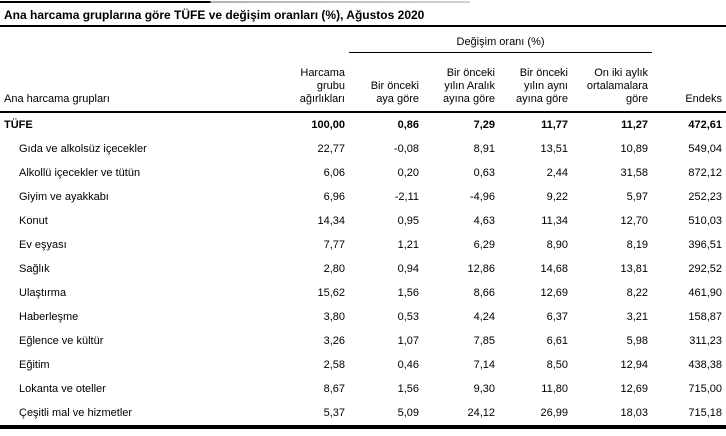 This screenshot has height=436, width=726. I want to click on row-value: 396,51, so click(705, 245).